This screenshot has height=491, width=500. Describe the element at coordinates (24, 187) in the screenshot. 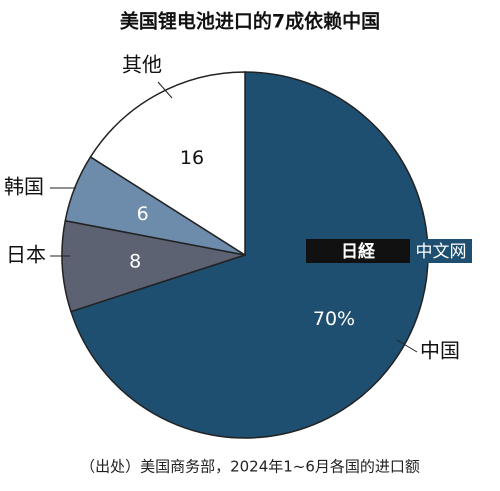

I see `legend-label: 韩国` at that location.